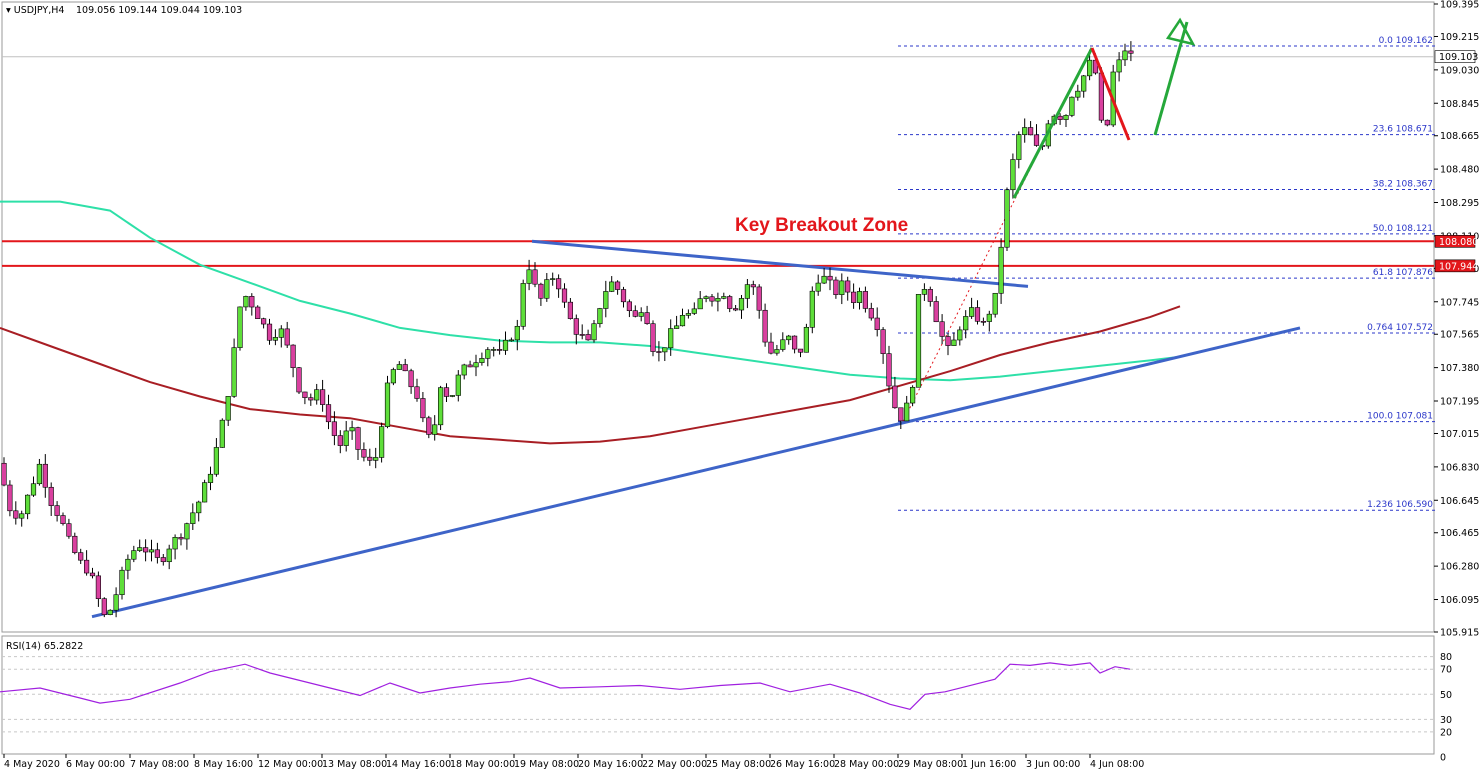 The width and height of the screenshot is (1480, 774). Describe the element at coordinates (159, 10) in the screenshot. I see `ohlc-values: 109.056 109.144 109.044 109.103` at that location.